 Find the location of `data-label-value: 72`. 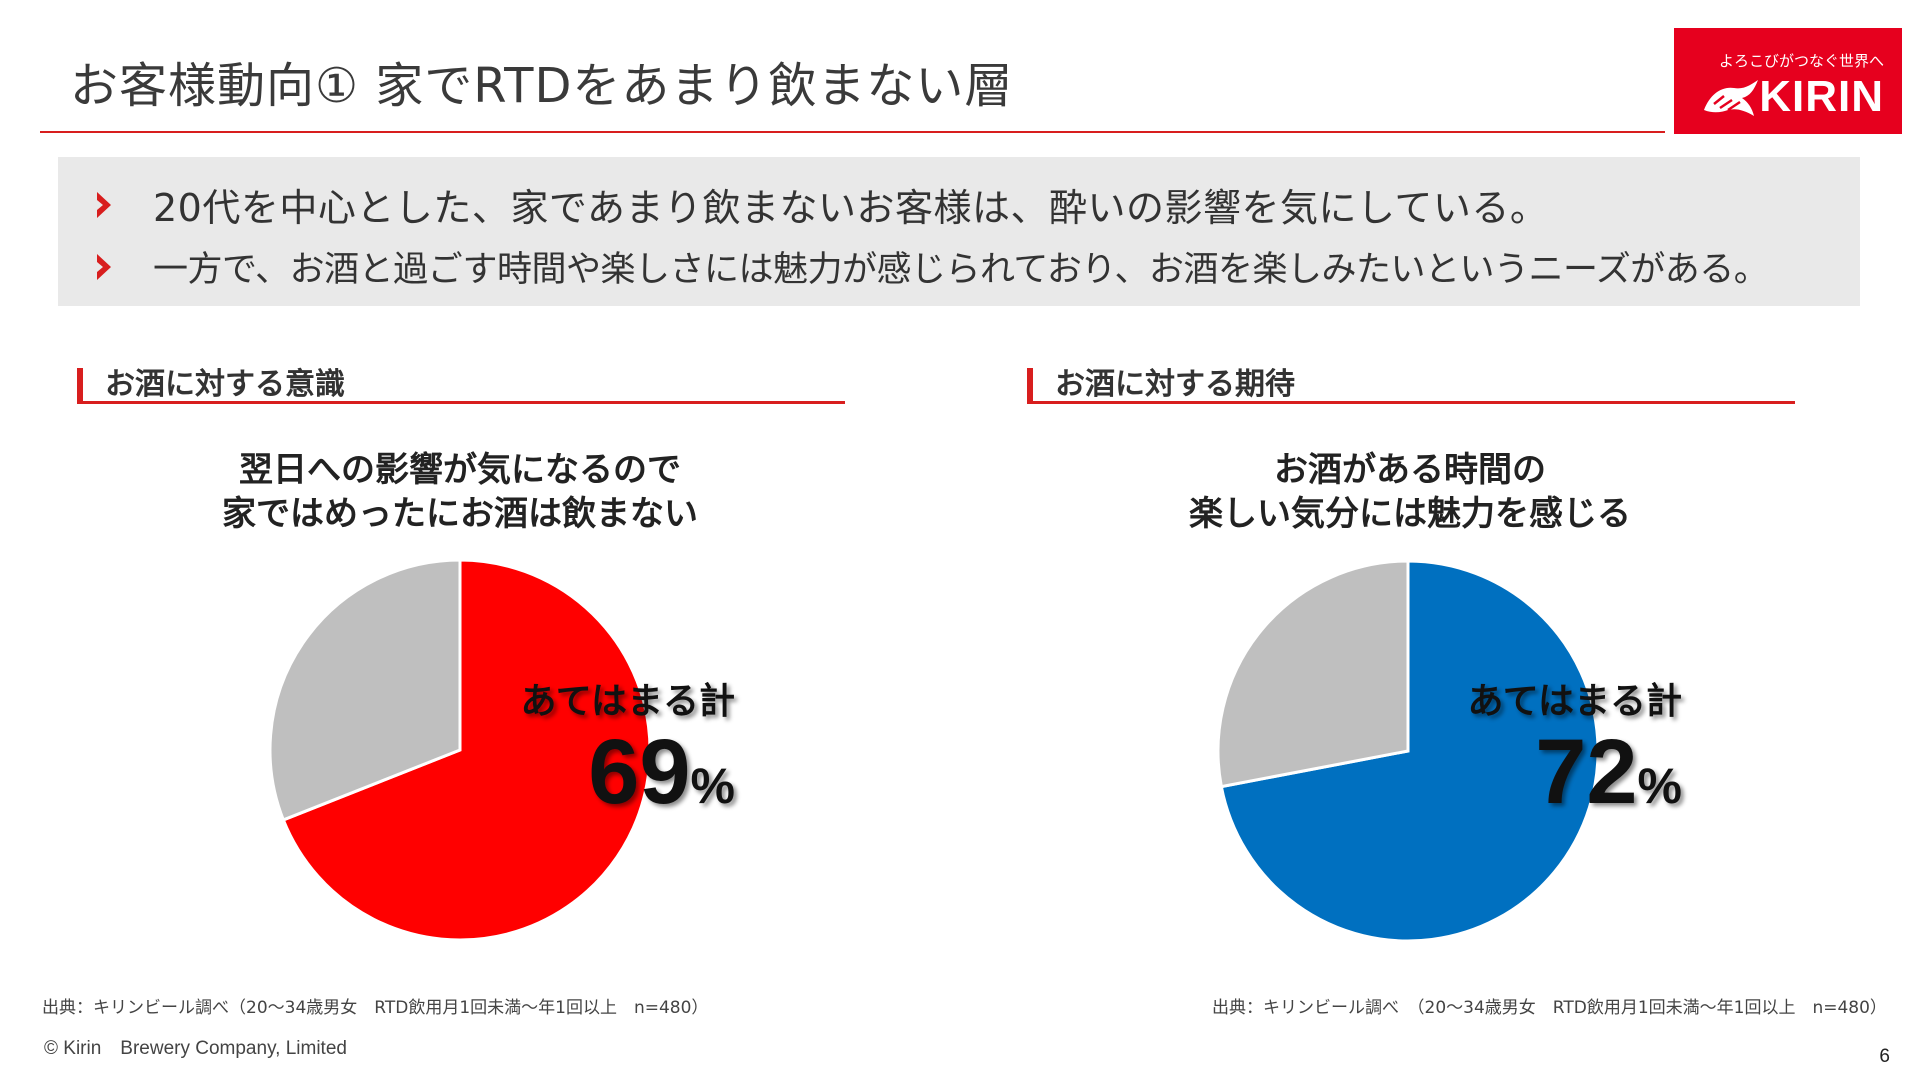

data-label-value: 72 is located at coordinates (1586, 772).